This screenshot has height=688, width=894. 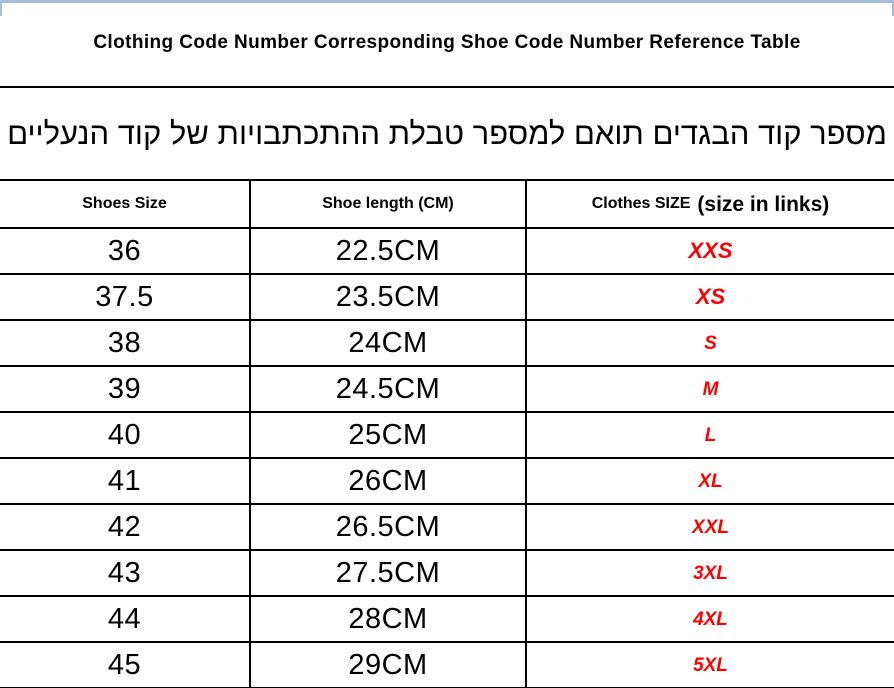 I want to click on top-accent-left-stub, so click(x=1, y=8).